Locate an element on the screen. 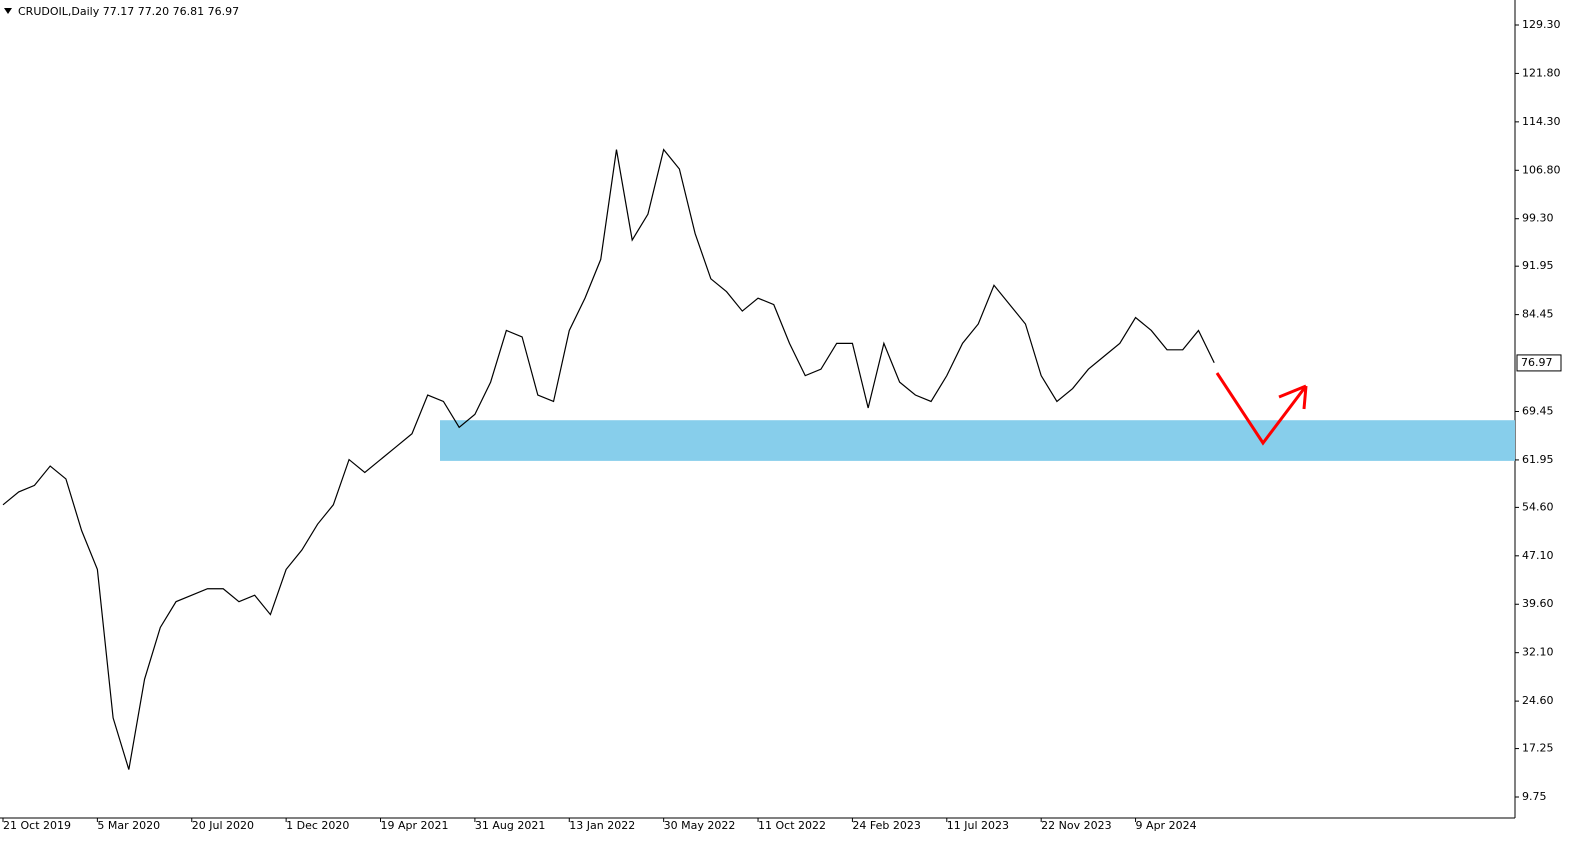  x-tick-label: 22 Nov 2023 is located at coordinates (1076, 825).